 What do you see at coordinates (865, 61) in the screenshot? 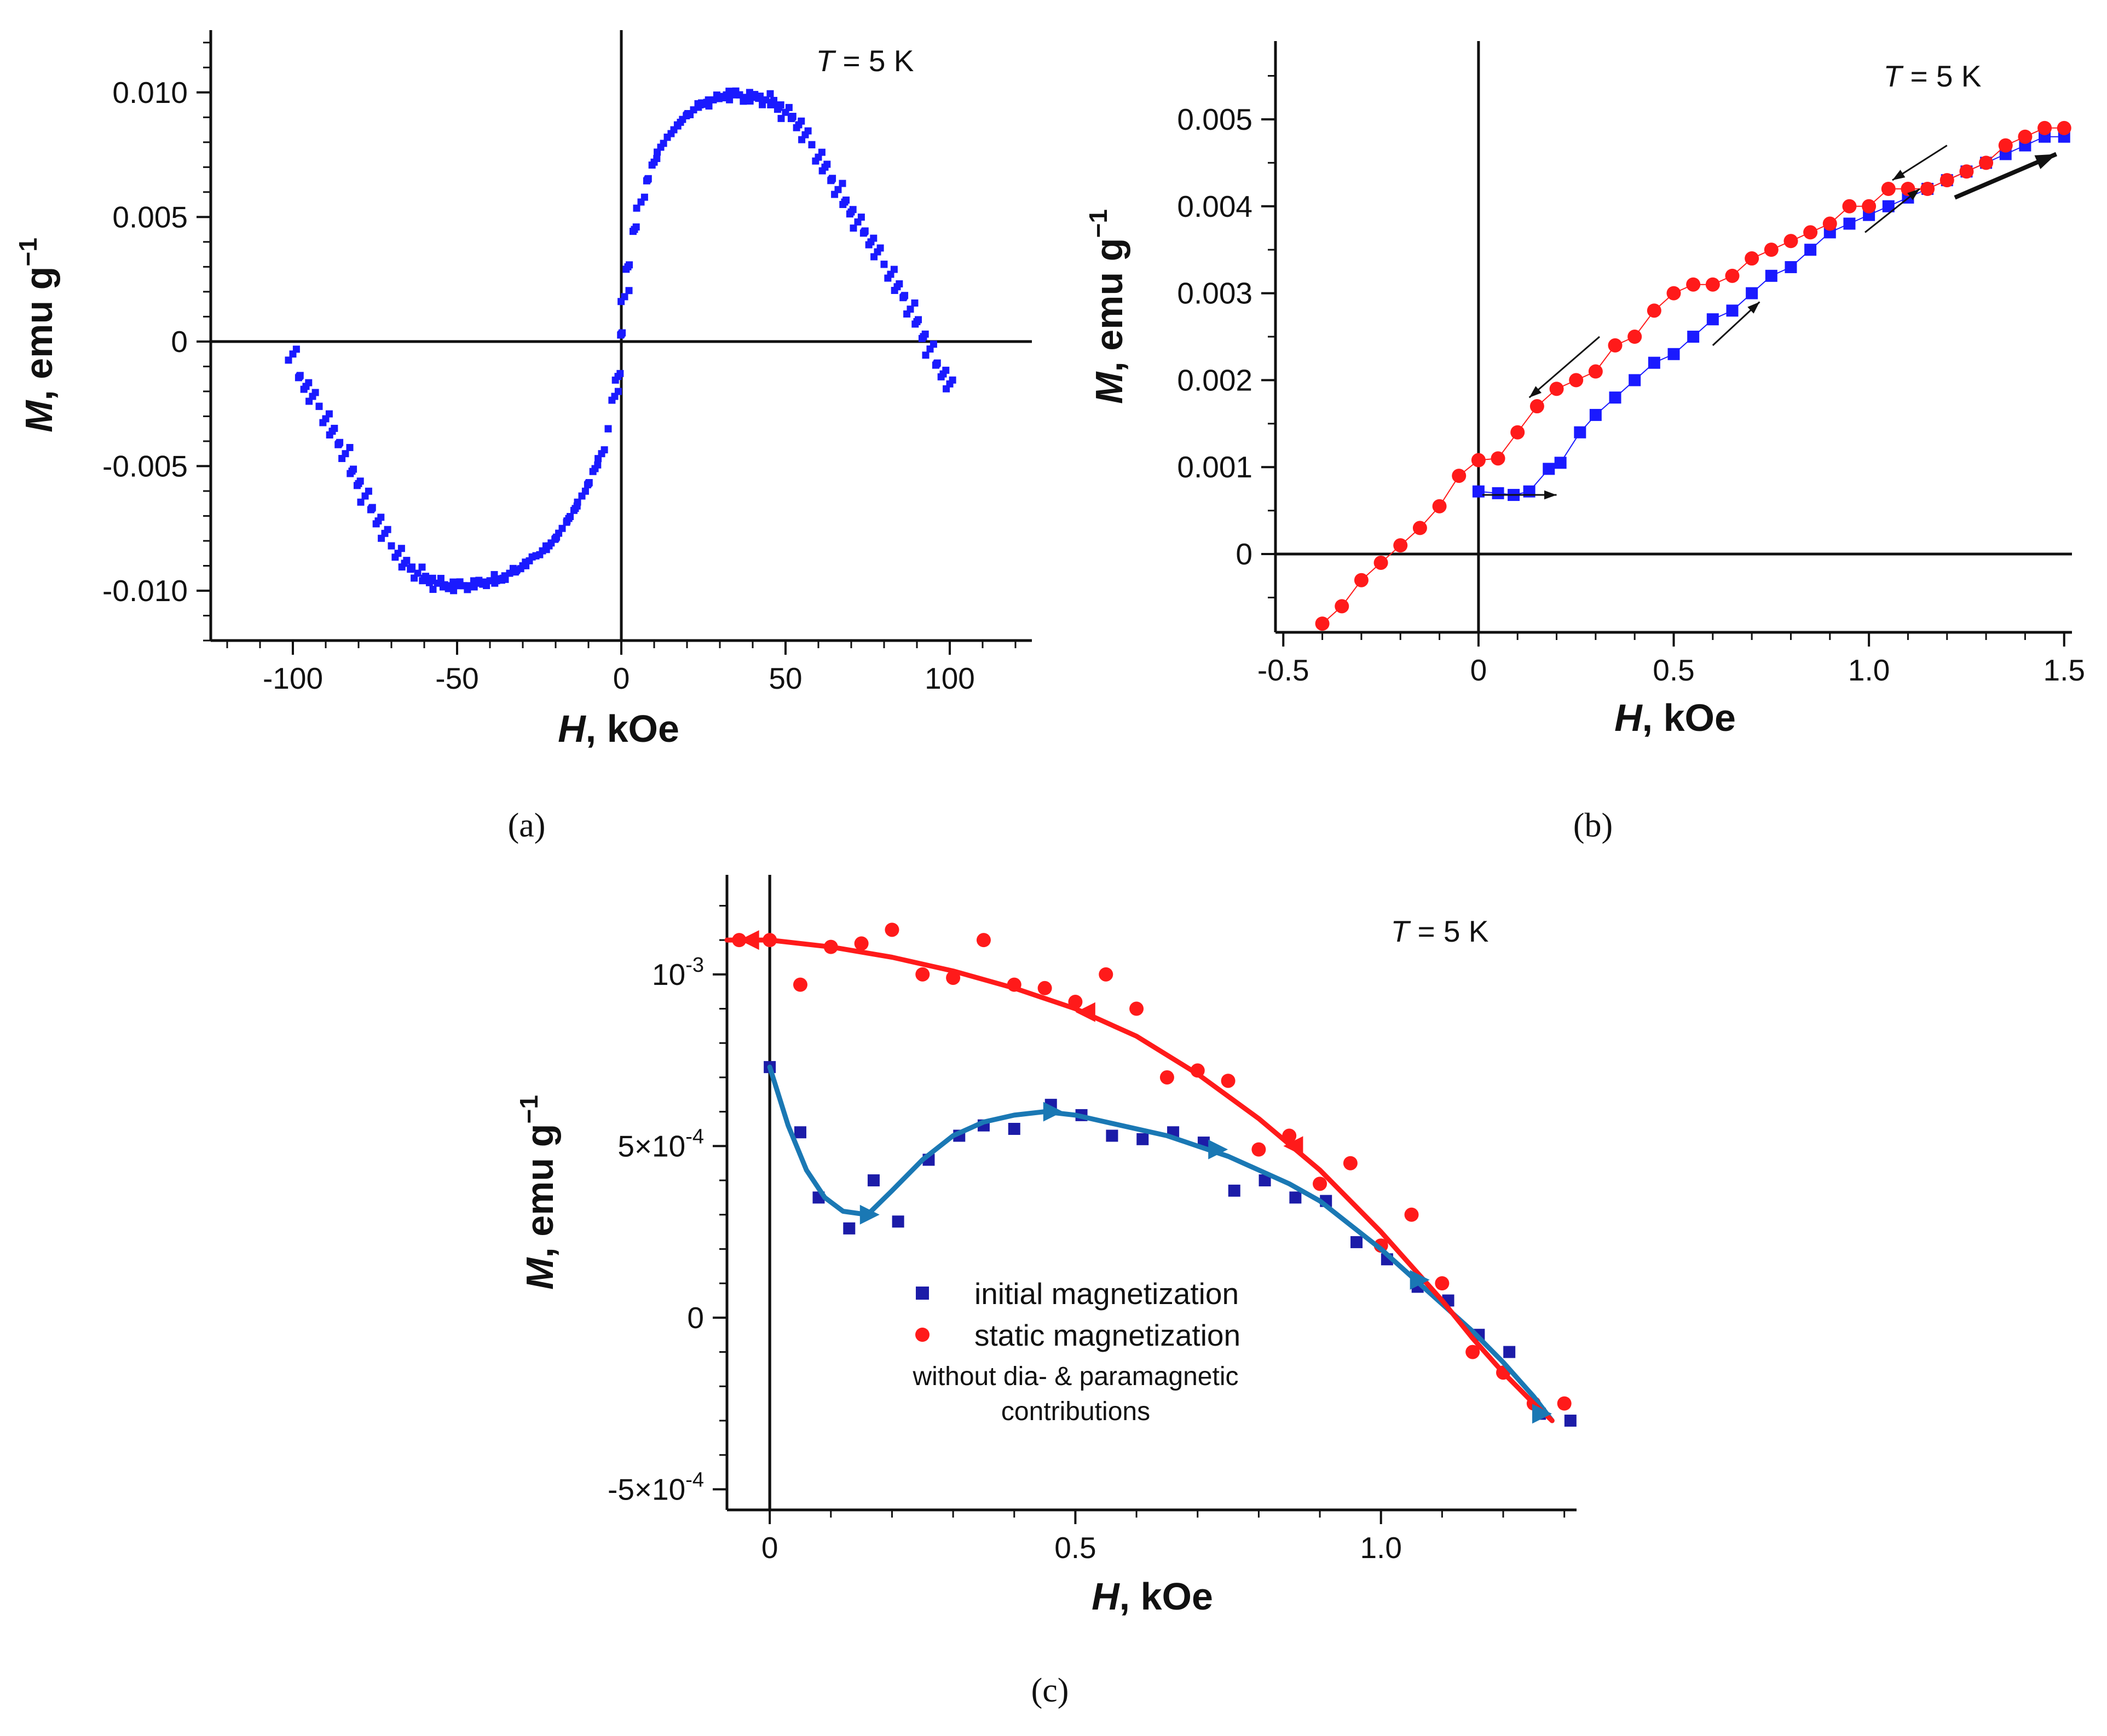
I see `temperature-label: T = 5 K` at bounding box center [865, 61].